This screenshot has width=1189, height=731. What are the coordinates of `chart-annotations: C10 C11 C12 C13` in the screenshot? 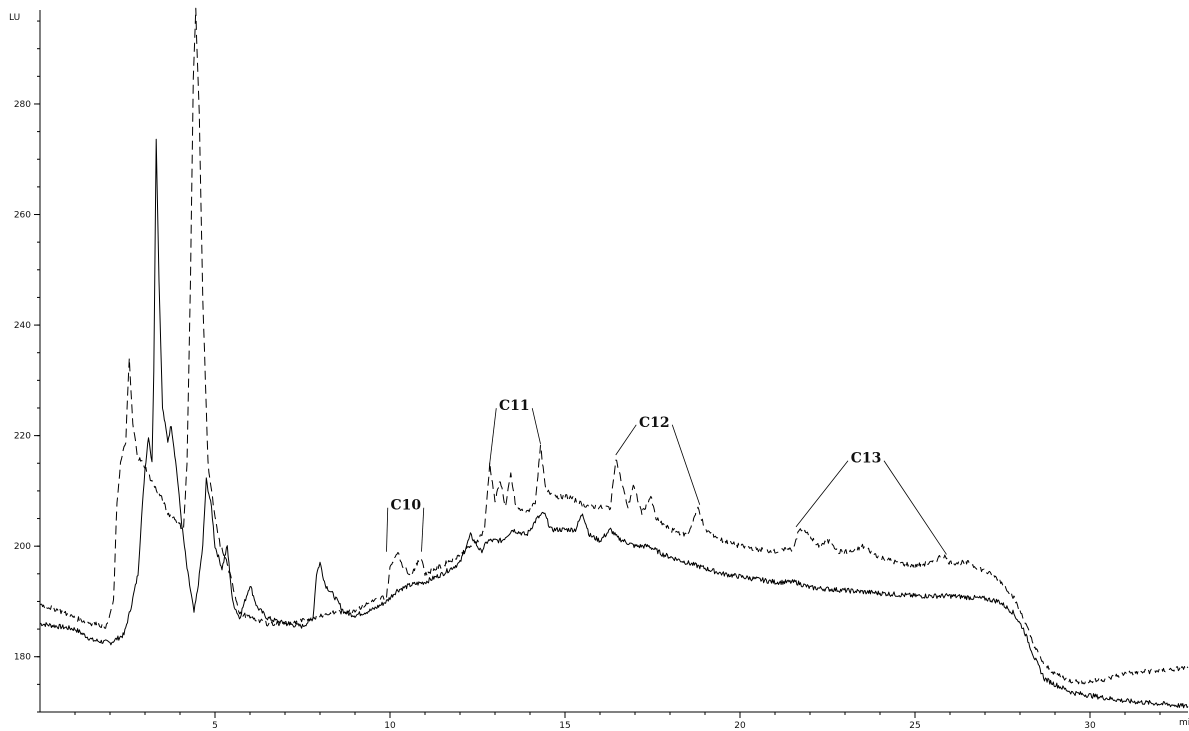 It's located at (666, 476).